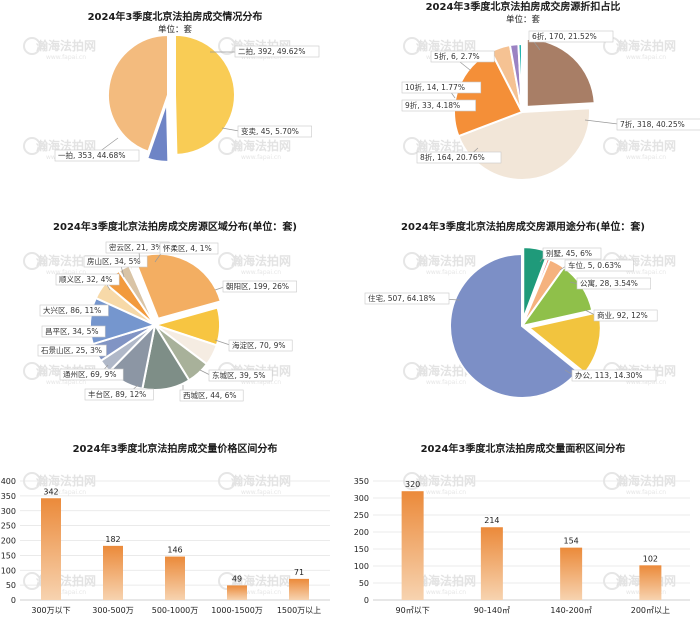 This screenshot has width=700, height=622. I want to click on y-tick-label: 300, so click(361, 498).